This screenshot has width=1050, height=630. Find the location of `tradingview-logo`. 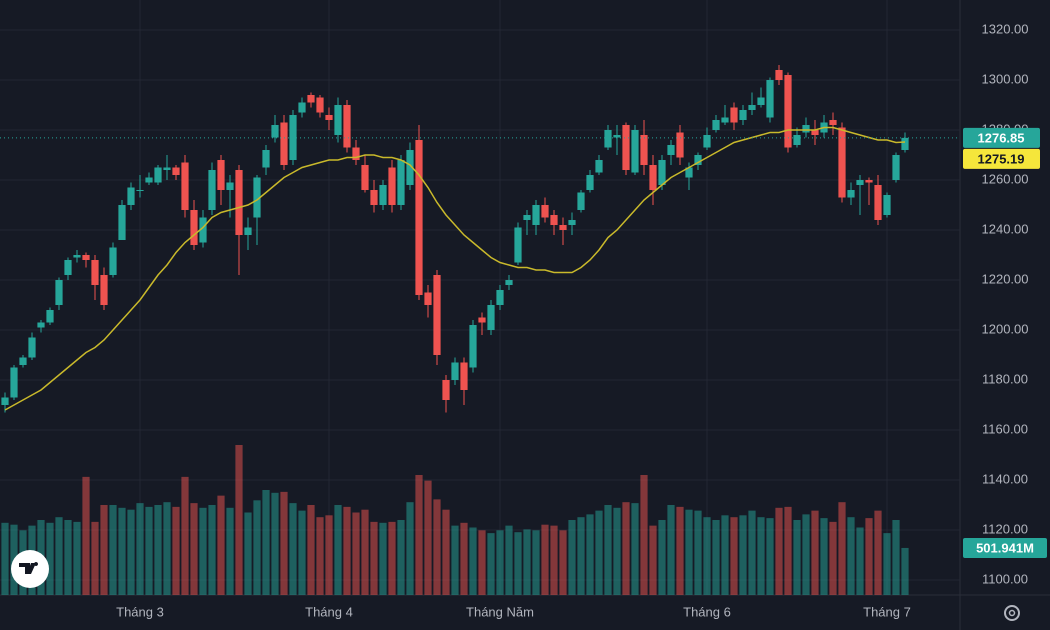

tradingview-logo is located at coordinates (30, 569).